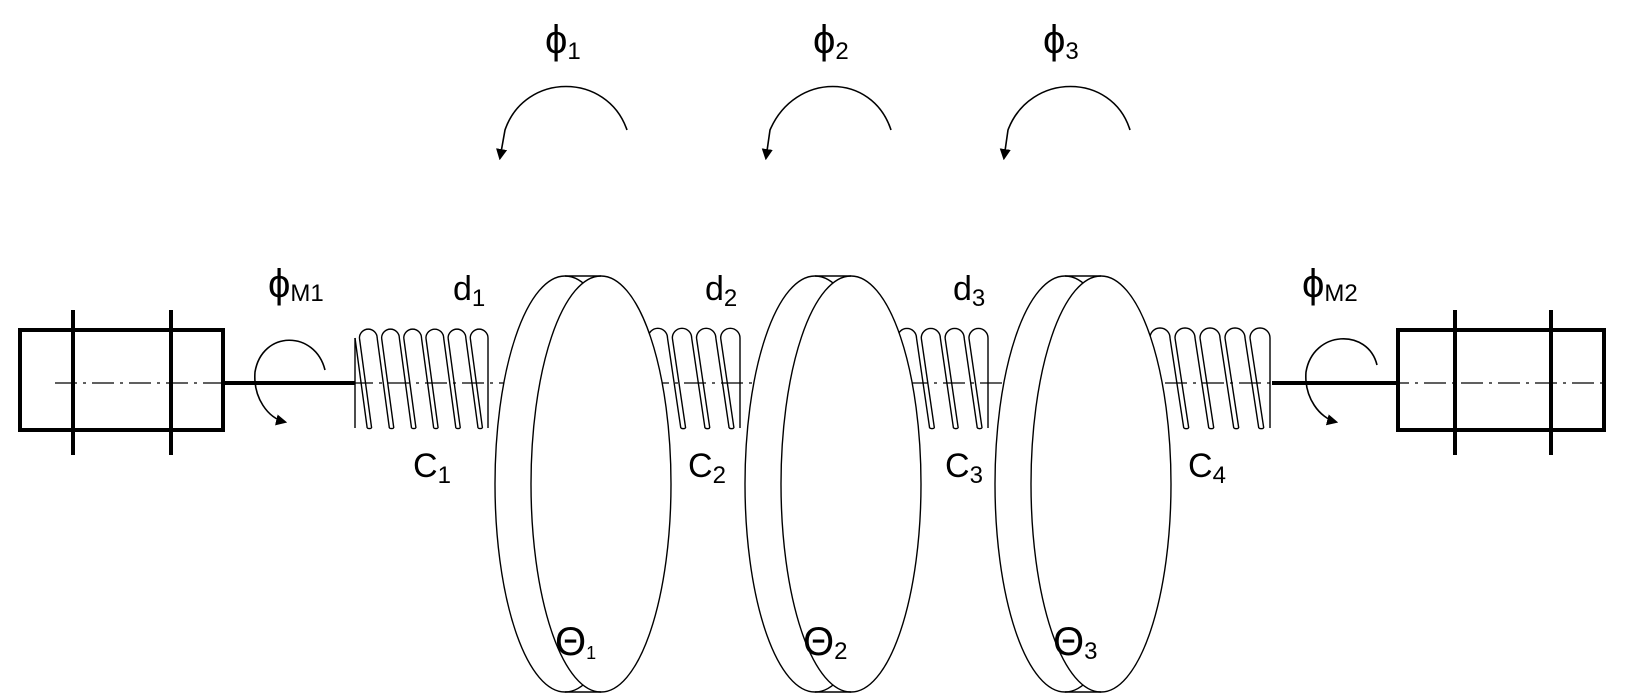  I want to click on left-motor-body, so click(121, 380).